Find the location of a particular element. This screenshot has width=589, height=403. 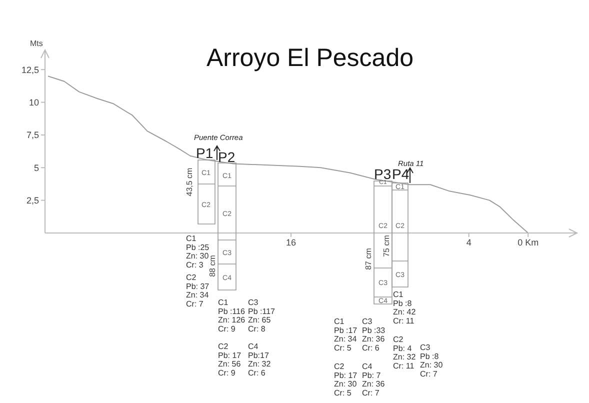

y-tick-label: 7,5 is located at coordinates (32, 135).